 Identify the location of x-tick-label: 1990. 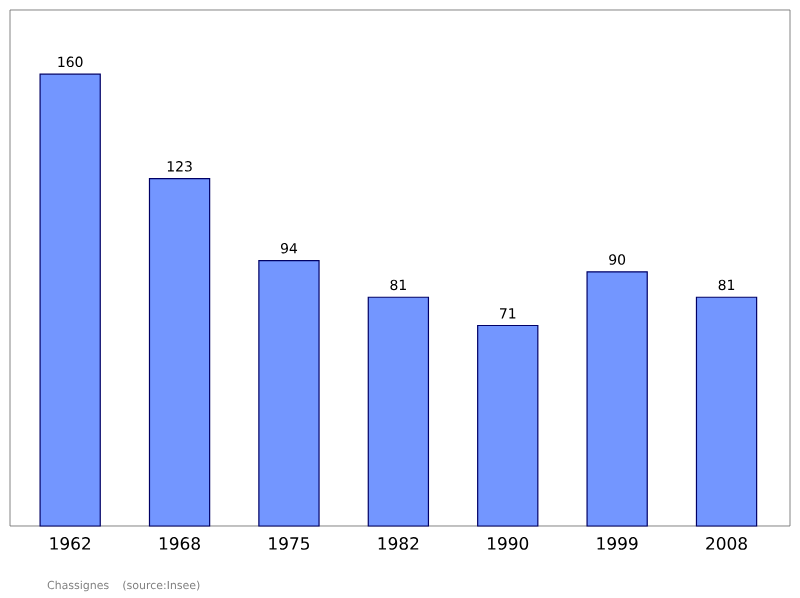
(508, 543).